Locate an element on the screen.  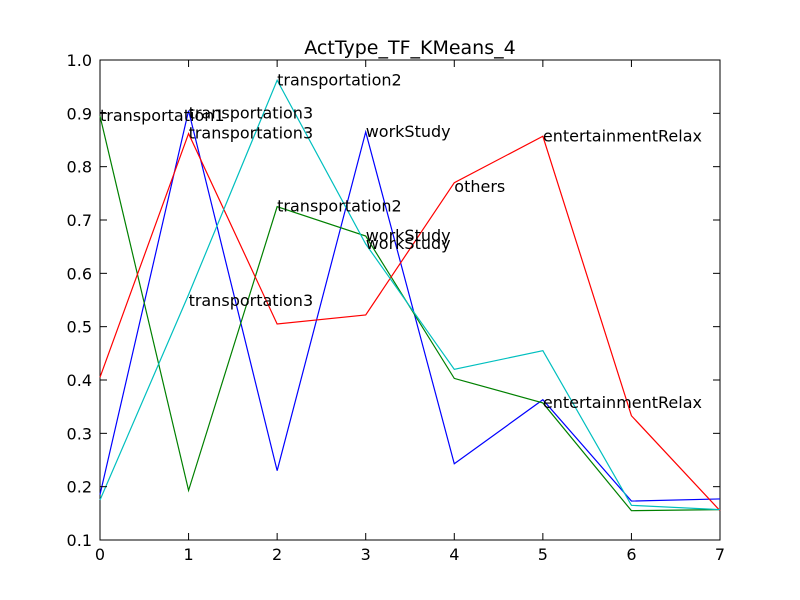
annotation-label: transportation1 is located at coordinates (162, 115).